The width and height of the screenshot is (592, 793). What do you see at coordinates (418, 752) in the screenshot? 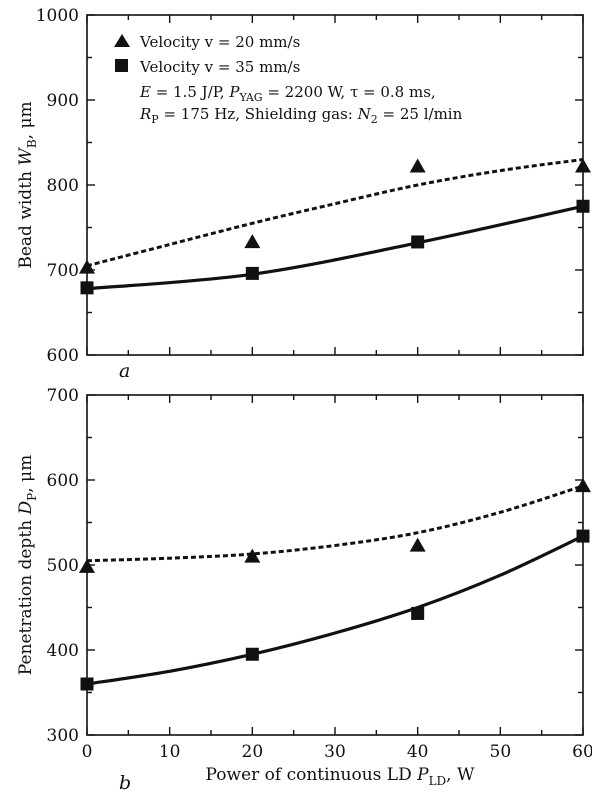
I see `x-tick-label: 40` at bounding box center [418, 752].